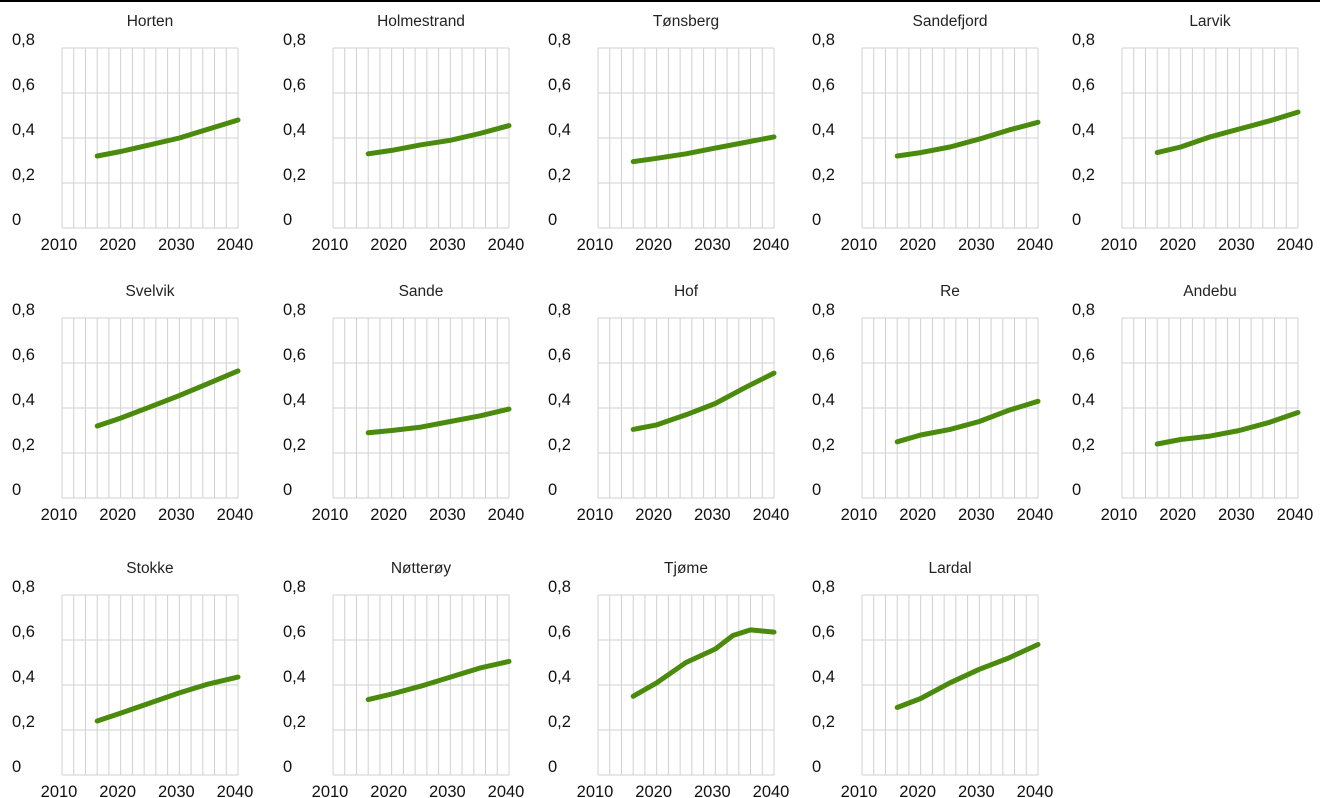 The width and height of the screenshot is (1320, 798). What do you see at coordinates (1192, 403) in the screenshot?
I see `chart-10: Andebu 0 0,2 0,4 0,6 0,8 2010 2020 2030 2040` at bounding box center [1192, 403].